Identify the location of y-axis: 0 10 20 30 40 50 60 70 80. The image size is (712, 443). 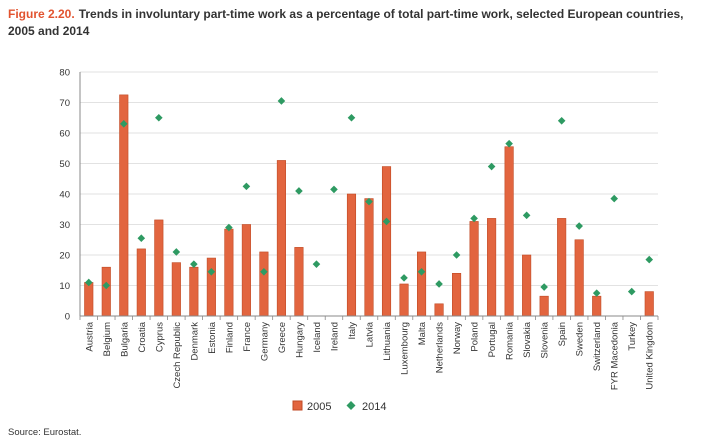
(70, 195).